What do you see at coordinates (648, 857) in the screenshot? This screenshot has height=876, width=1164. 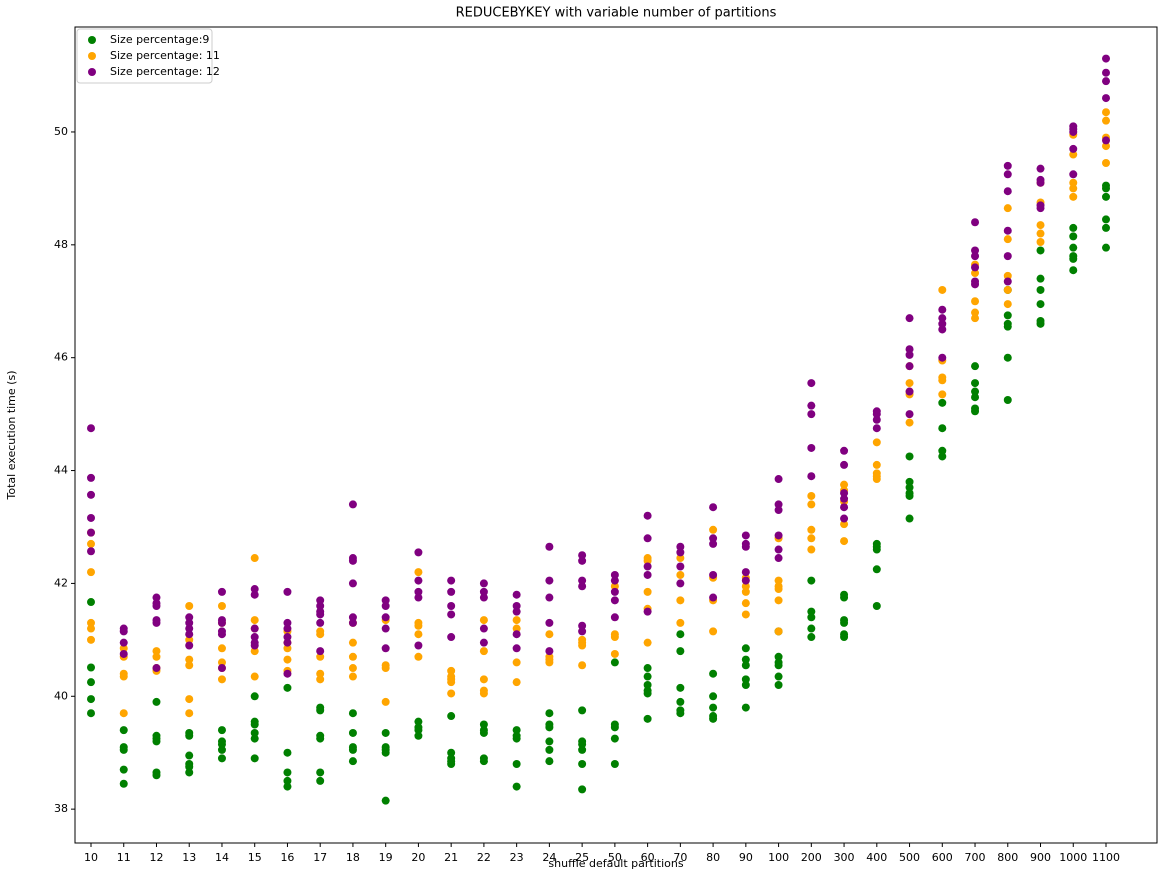 I see `x-tick-label: 60` at bounding box center [648, 857].